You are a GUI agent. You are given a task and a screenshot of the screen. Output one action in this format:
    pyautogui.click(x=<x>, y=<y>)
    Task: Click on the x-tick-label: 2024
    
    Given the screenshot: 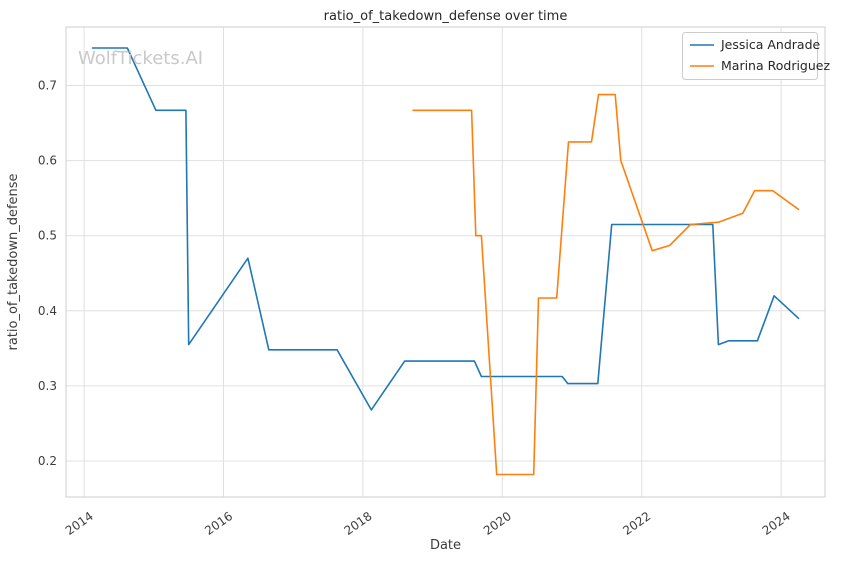 What is the action you would take?
    pyautogui.click(x=776, y=523)
    